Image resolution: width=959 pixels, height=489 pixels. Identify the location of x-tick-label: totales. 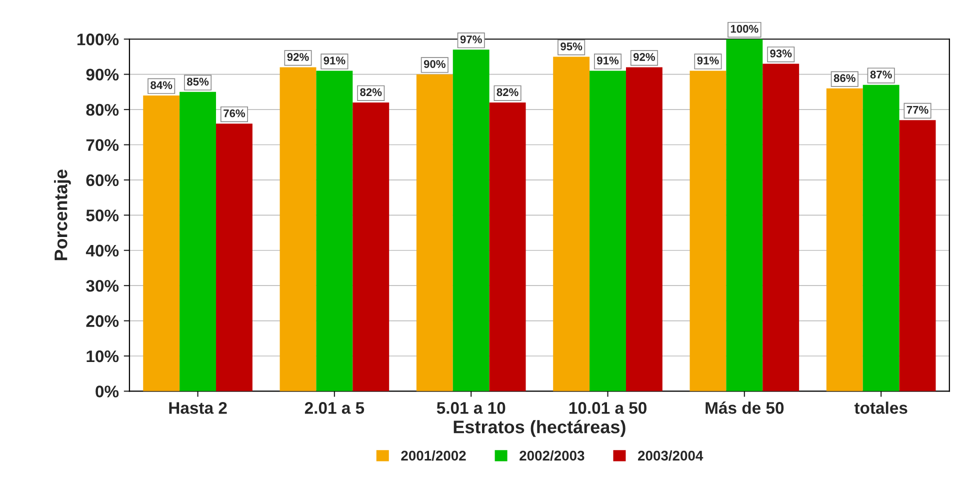
(881, 408).